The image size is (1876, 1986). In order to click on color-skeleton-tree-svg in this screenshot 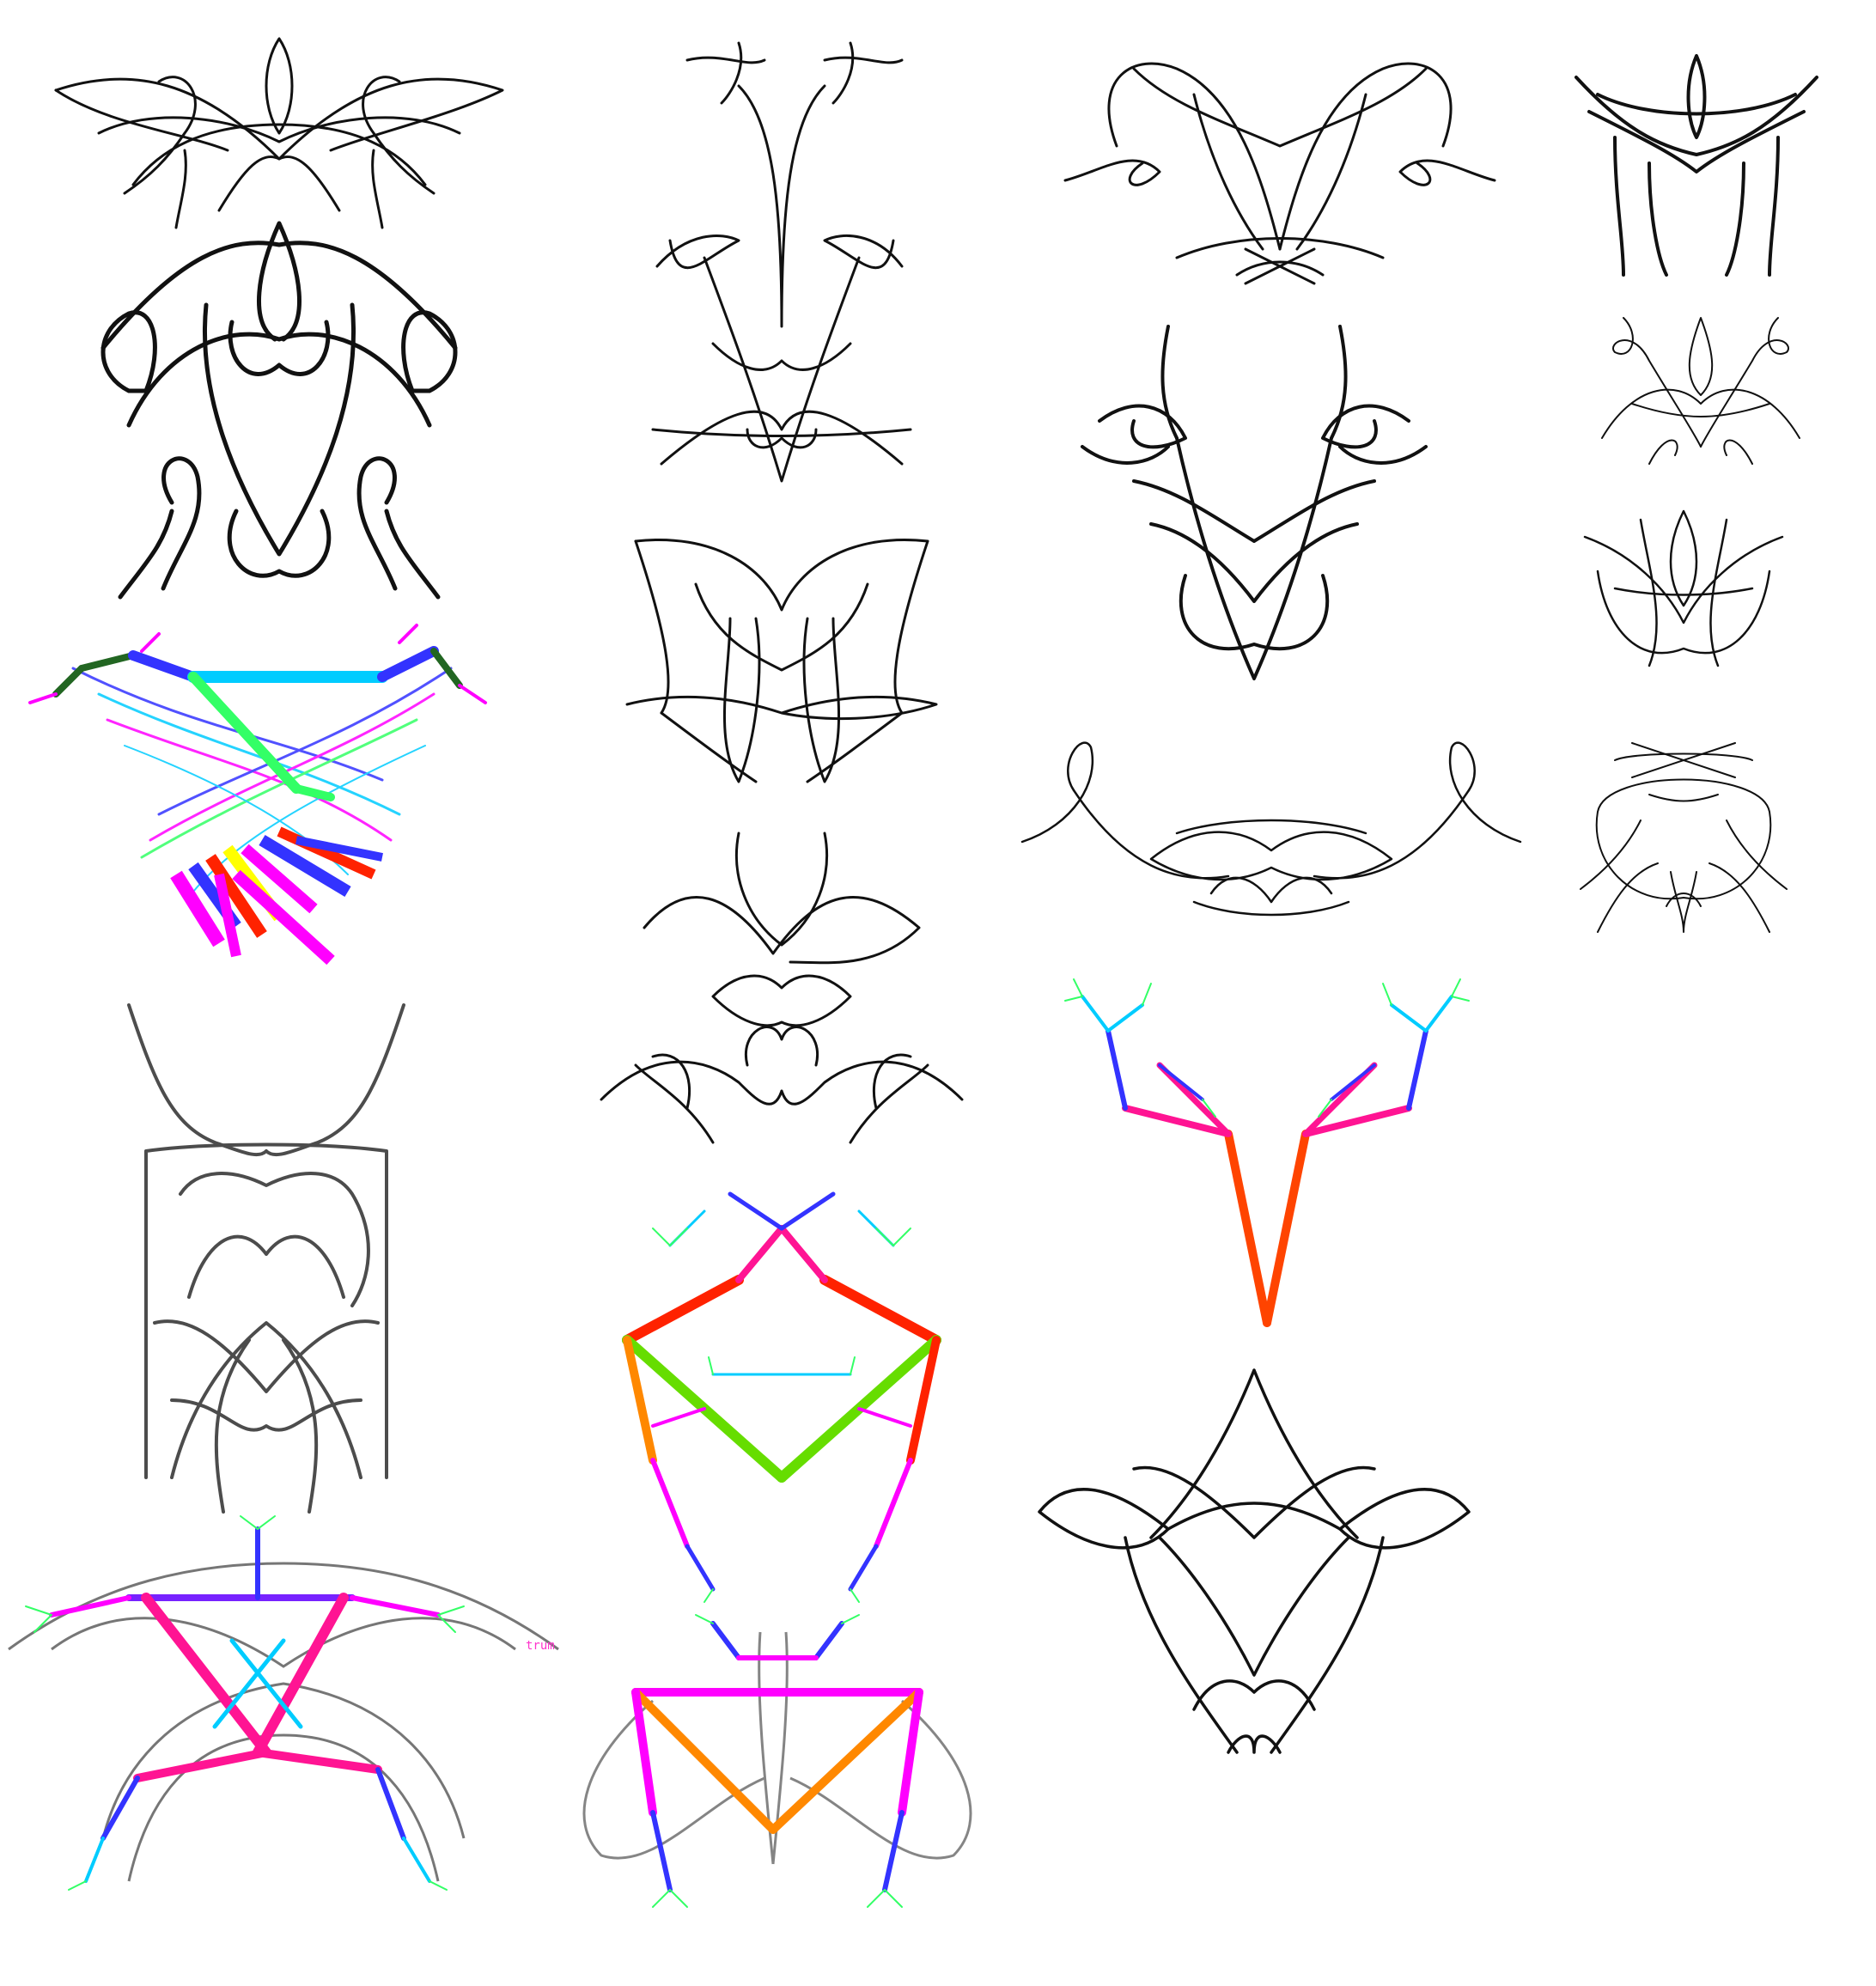, I will do `click(1267, 1152)`.